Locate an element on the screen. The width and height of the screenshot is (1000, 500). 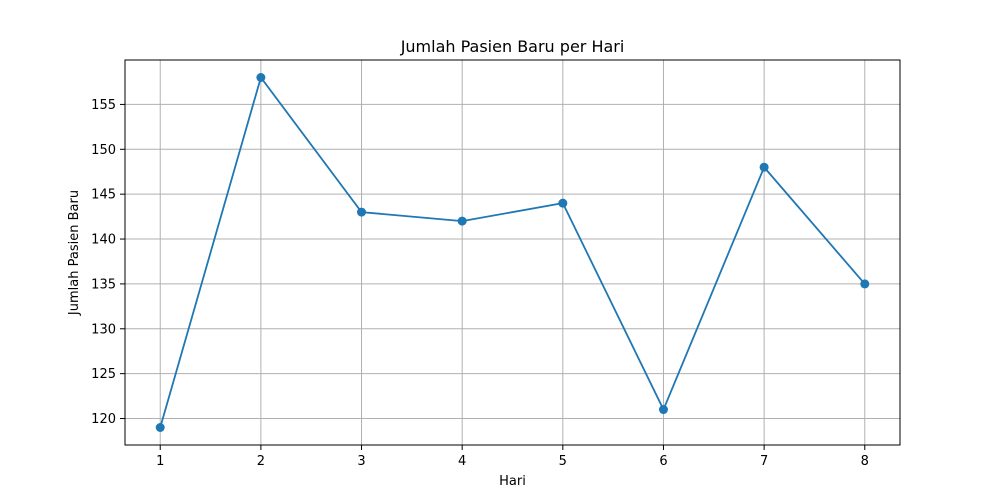
y-tick-label: 145 is located at coordinates (103, 195).